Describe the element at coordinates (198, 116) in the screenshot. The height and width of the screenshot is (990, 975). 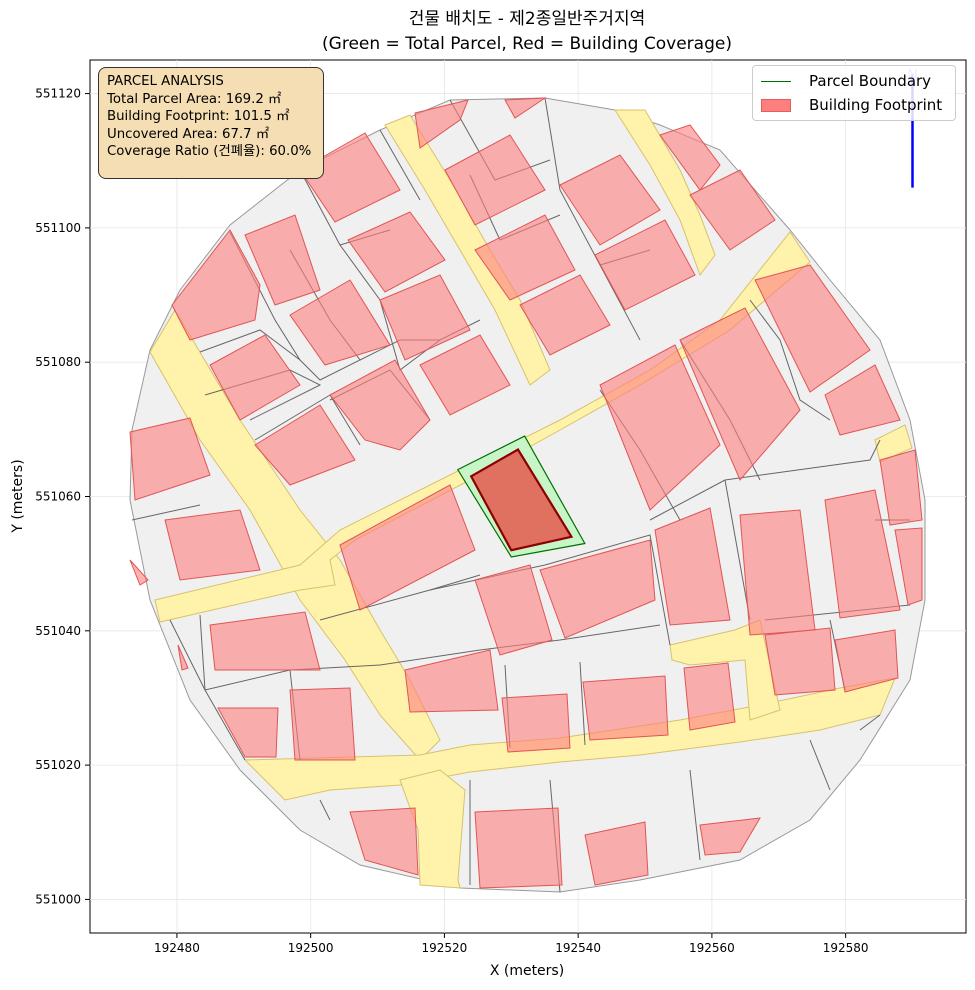
I see `info-footprint: Building Footprint: 101.5 ㎡` at that location.